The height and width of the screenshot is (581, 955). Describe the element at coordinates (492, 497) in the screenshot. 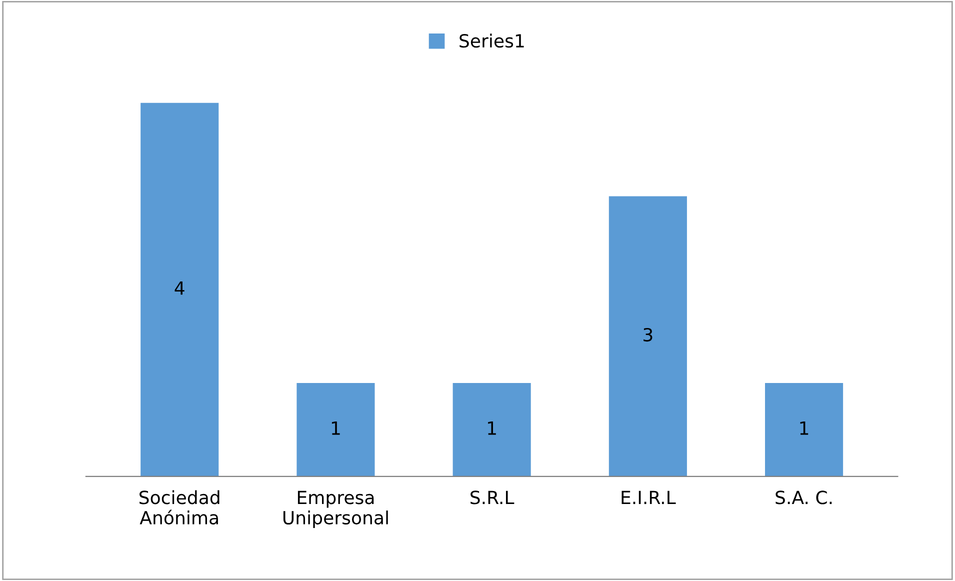

I see `x-tick-label: S.R.L` at that location.